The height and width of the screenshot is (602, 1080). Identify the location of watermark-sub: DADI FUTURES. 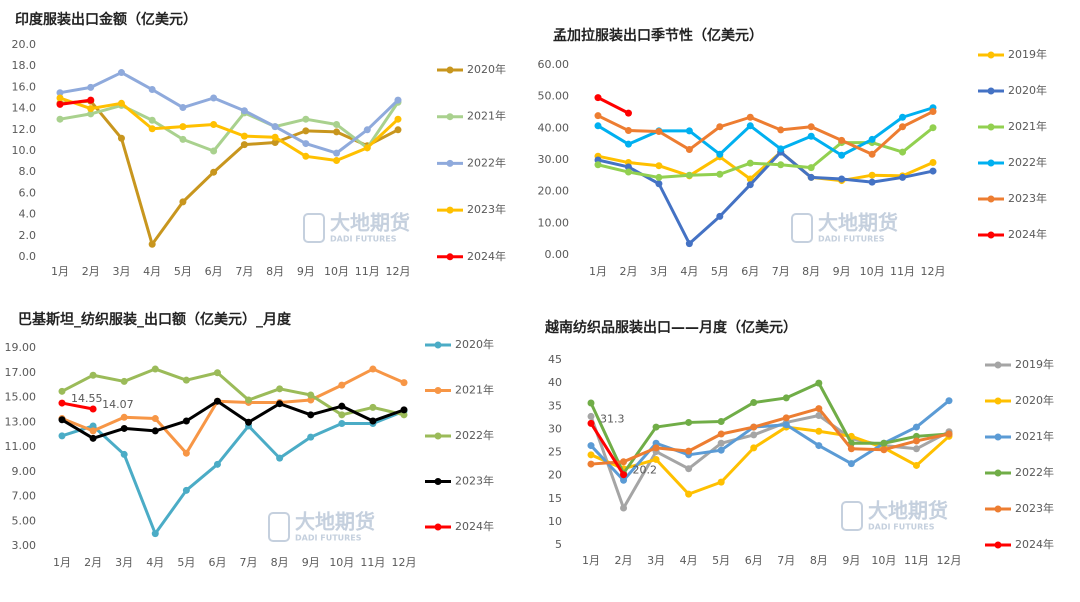
(363, 239).